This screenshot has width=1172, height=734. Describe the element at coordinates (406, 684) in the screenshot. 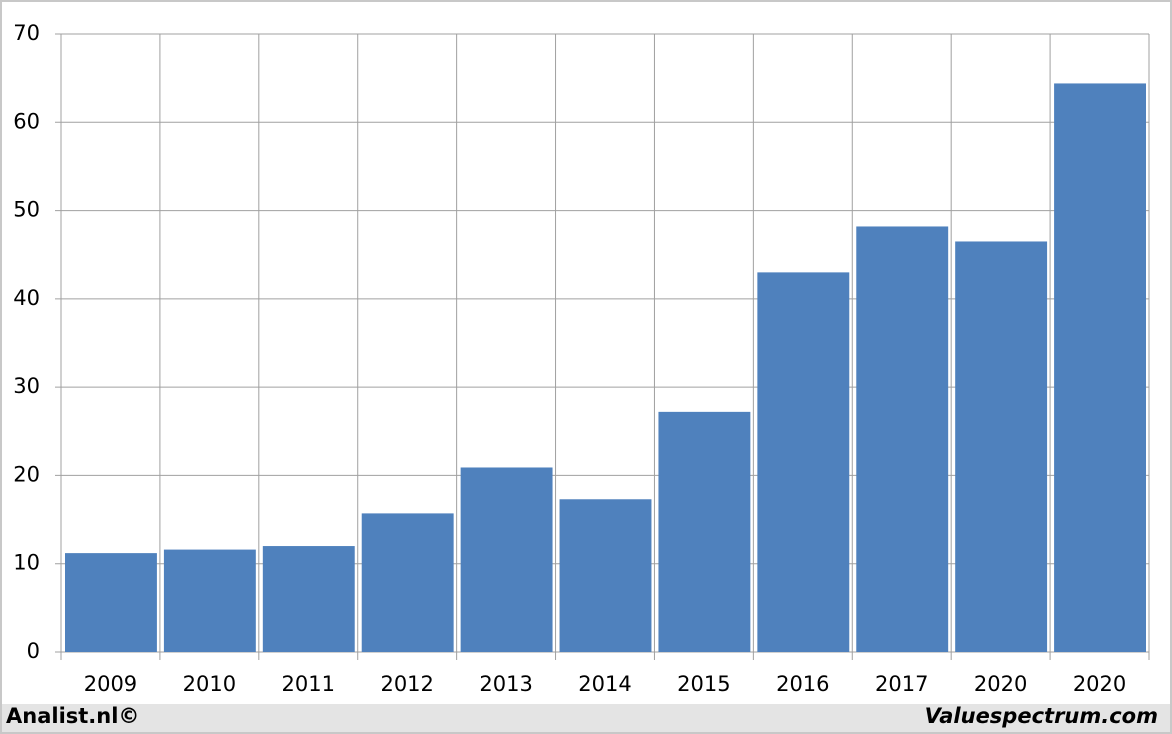

I see `x-tick-label: 2012` at that location.